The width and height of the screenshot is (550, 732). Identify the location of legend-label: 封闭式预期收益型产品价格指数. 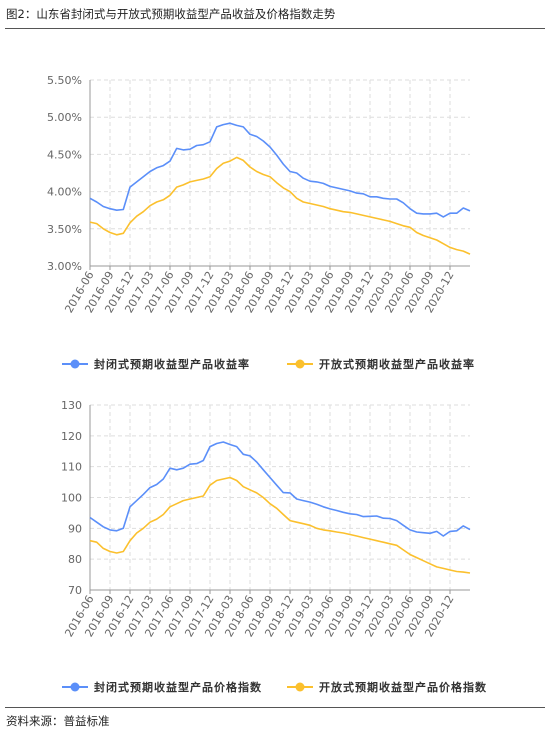
(178, 687).